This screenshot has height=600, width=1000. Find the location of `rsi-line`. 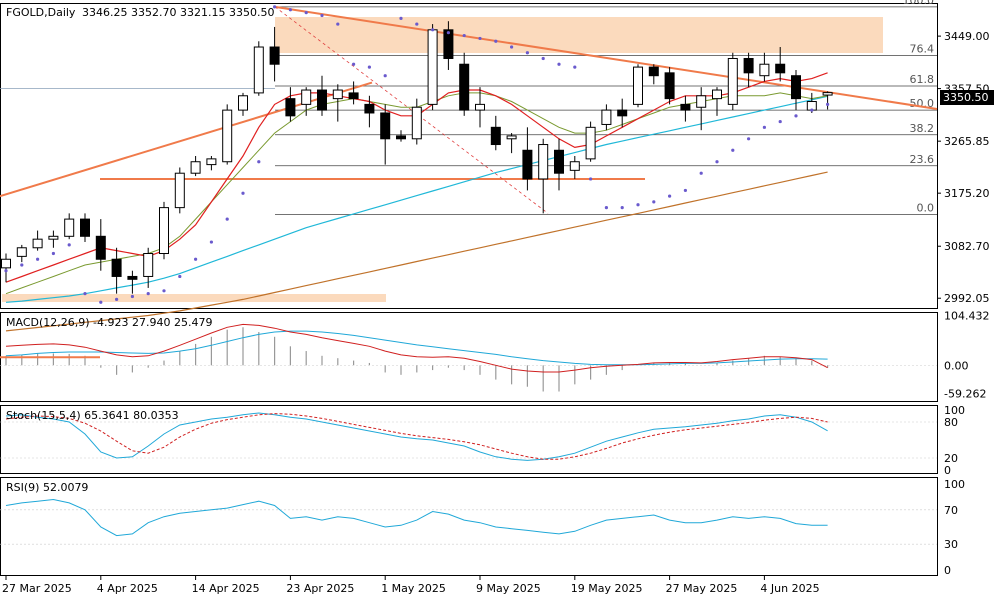

rsi-line is located at coordinates (416, 517).